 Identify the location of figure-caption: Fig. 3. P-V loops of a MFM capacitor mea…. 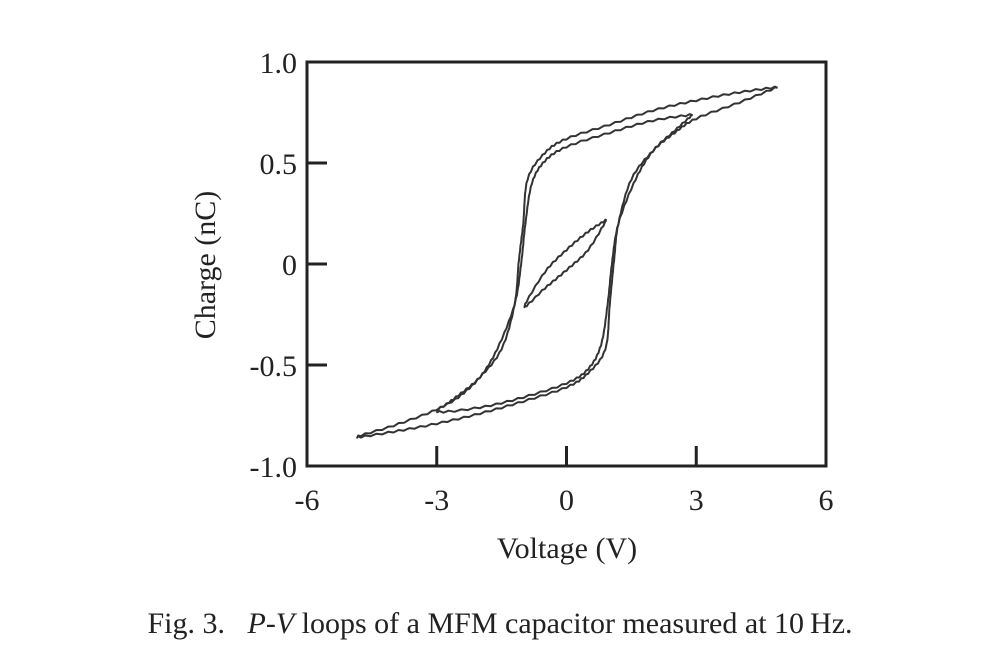
(500, 624).